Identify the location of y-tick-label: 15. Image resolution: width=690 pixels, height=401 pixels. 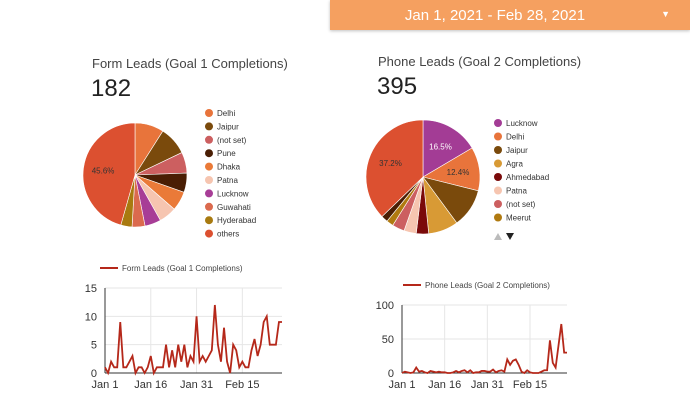
(91, 289).